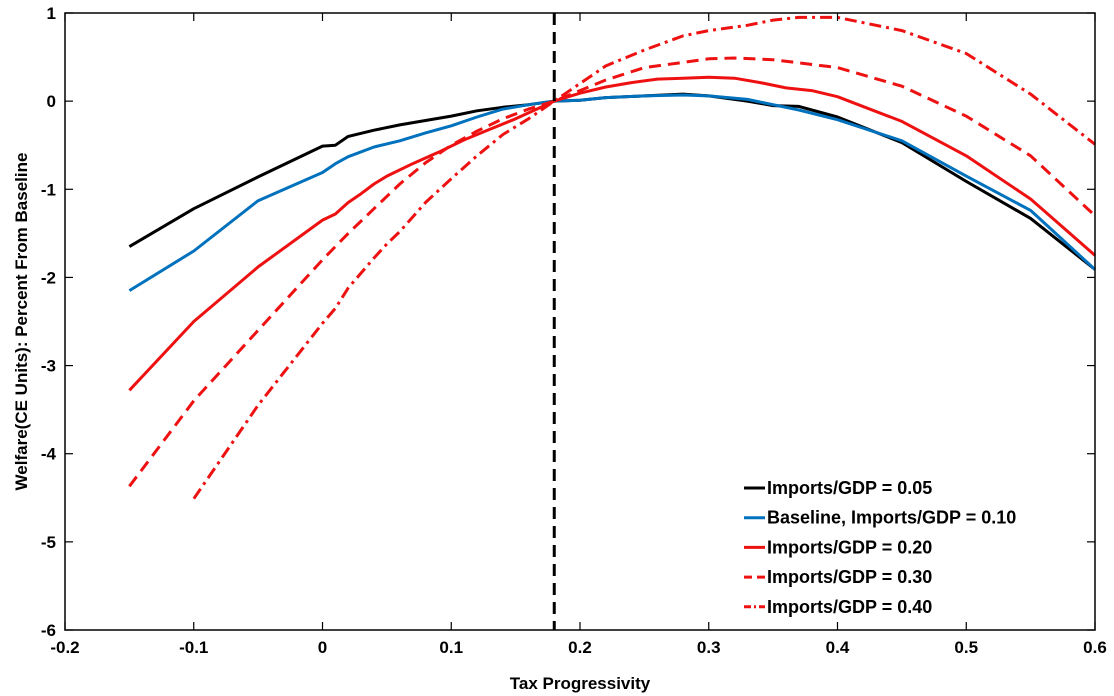  I want to click on legend-label-2: Baseline, Imports/GDP = 0.10, so click(891, 518).